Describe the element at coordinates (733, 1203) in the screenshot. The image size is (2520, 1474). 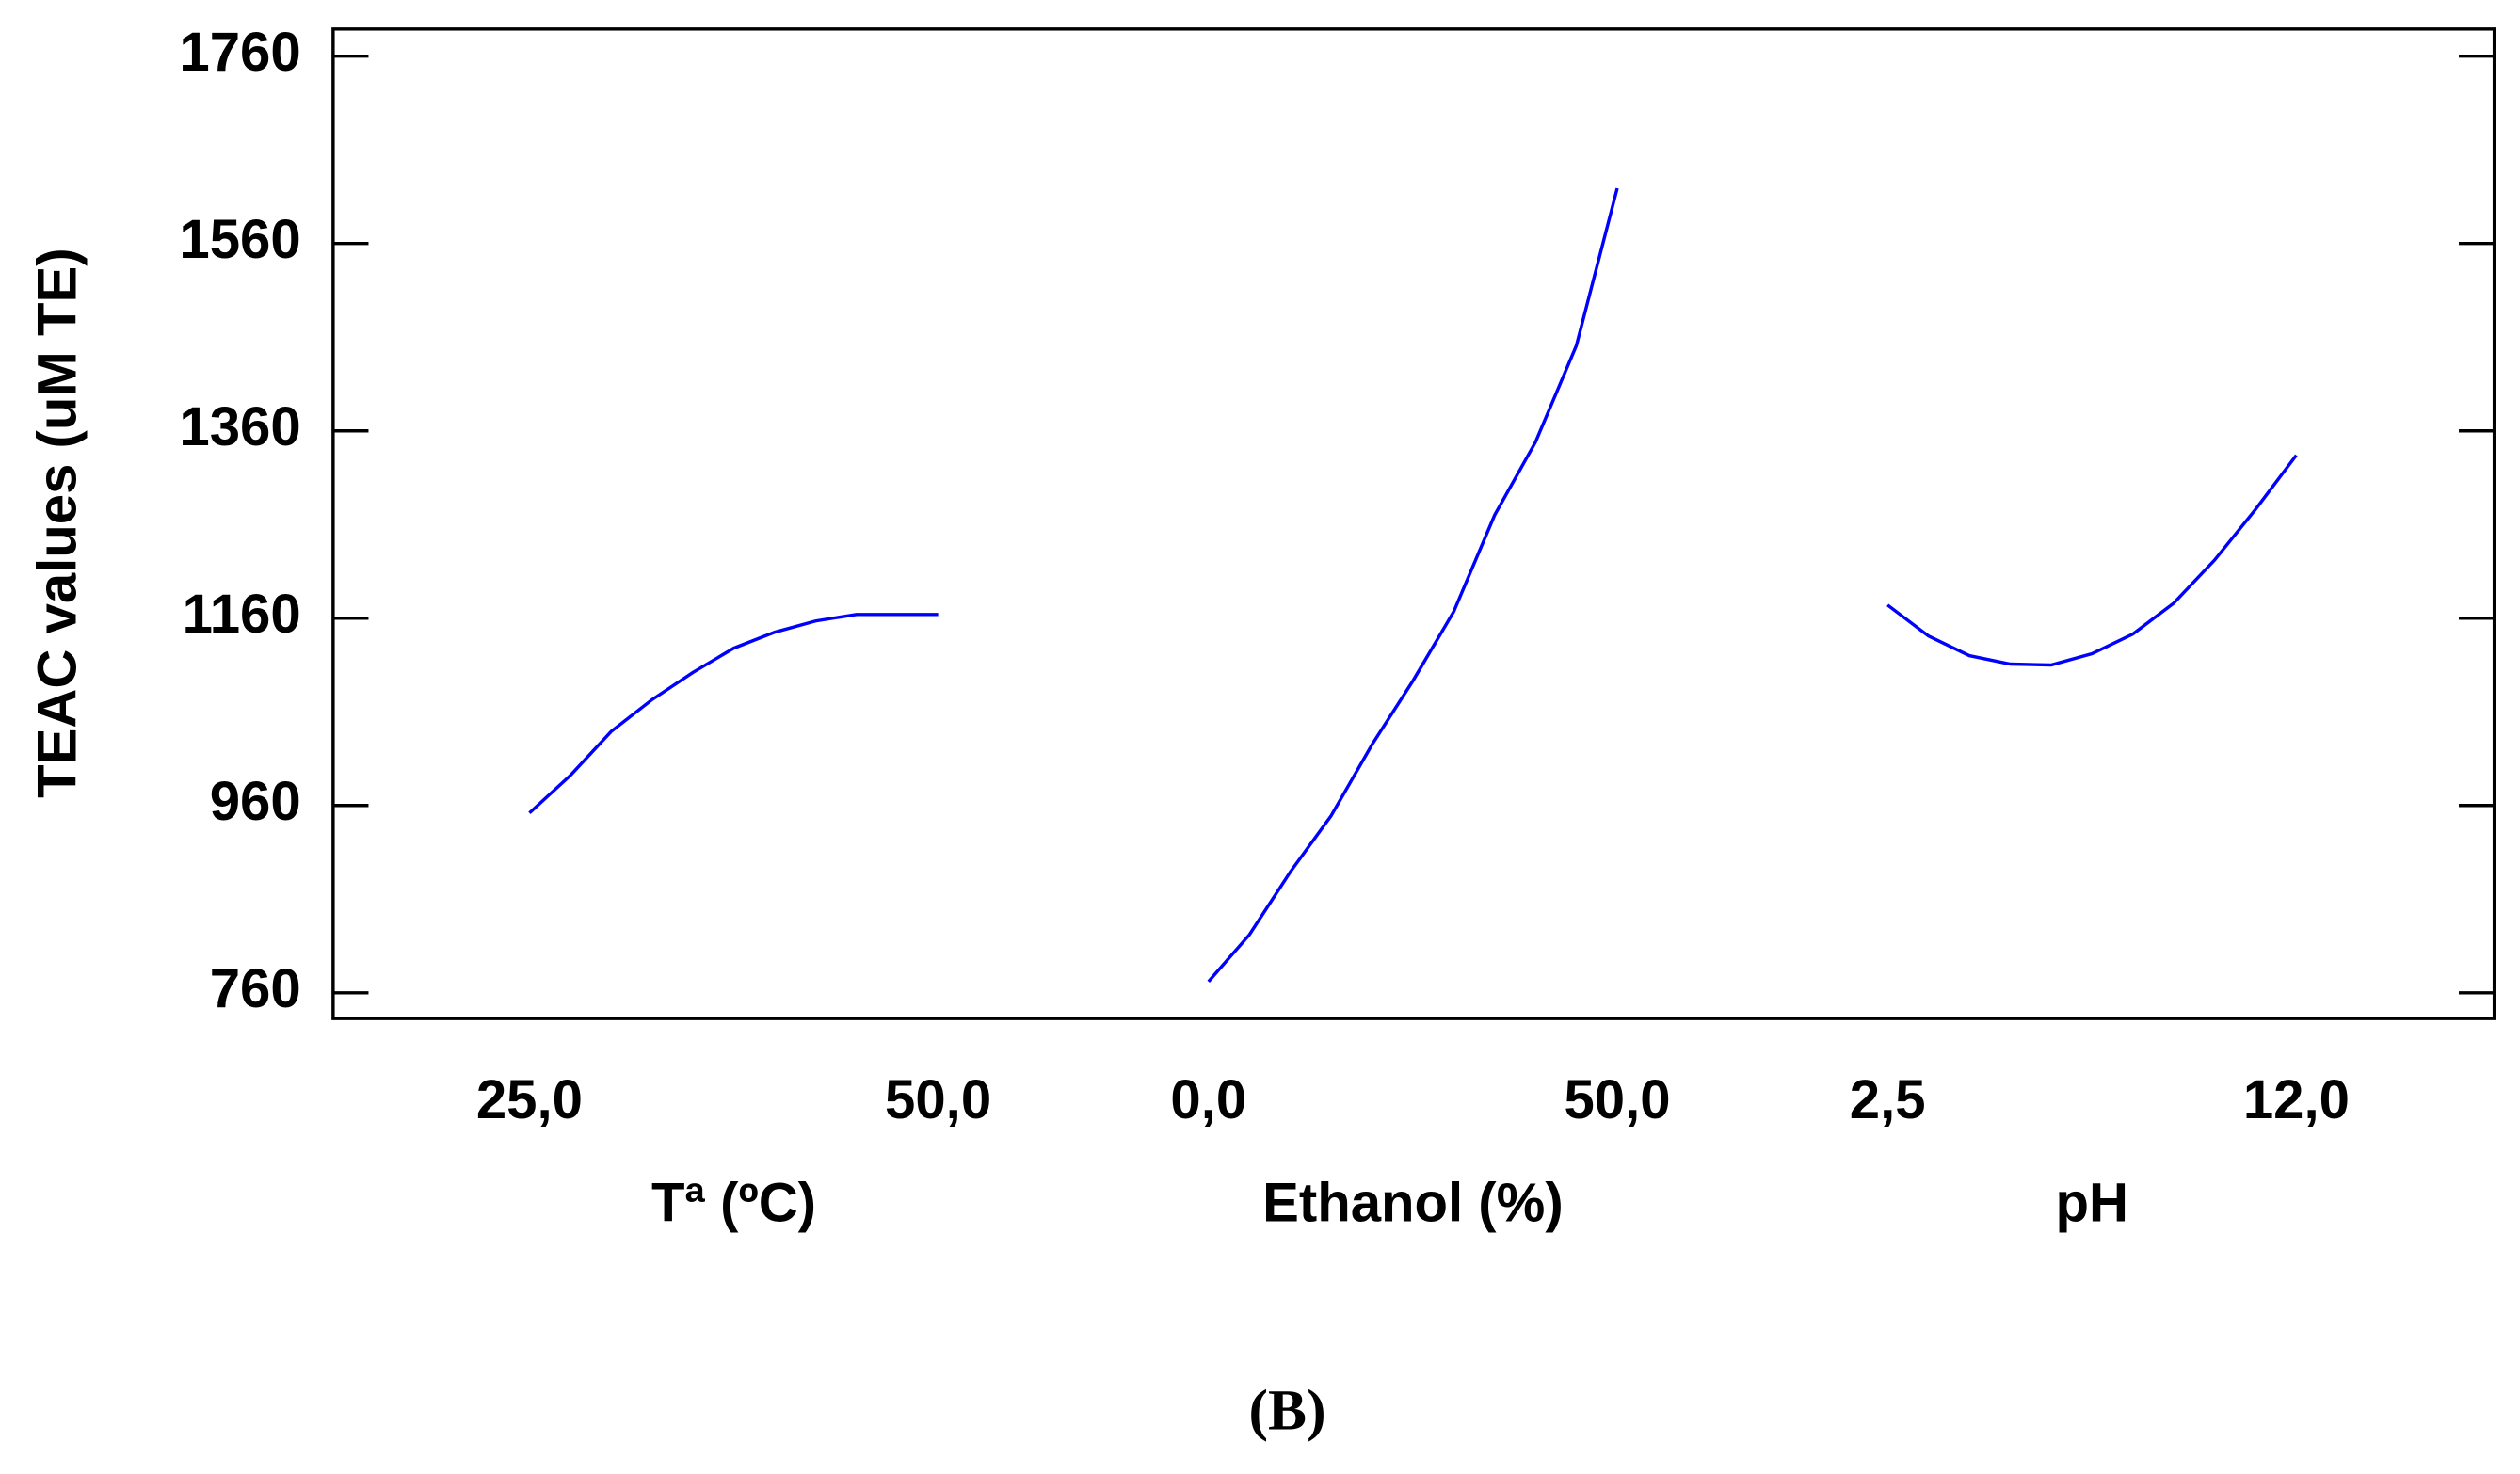
I see `x-axis-label: Tª (ºC)` at that location.